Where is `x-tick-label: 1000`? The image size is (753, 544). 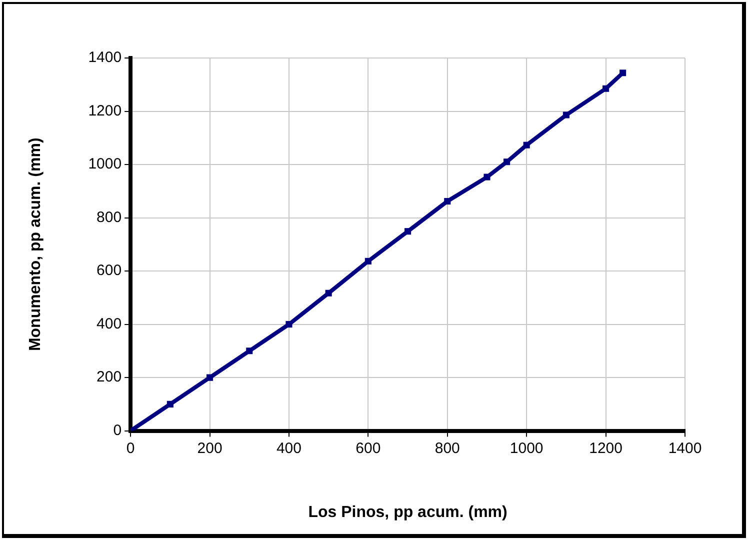 x-tick-label: 1000 is located at coordinates (527, 448).